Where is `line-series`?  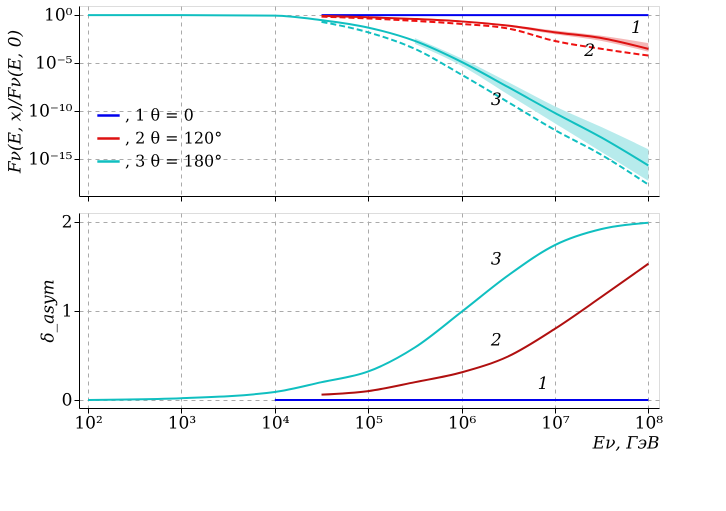 line-series is located at coordinates (485, 36).